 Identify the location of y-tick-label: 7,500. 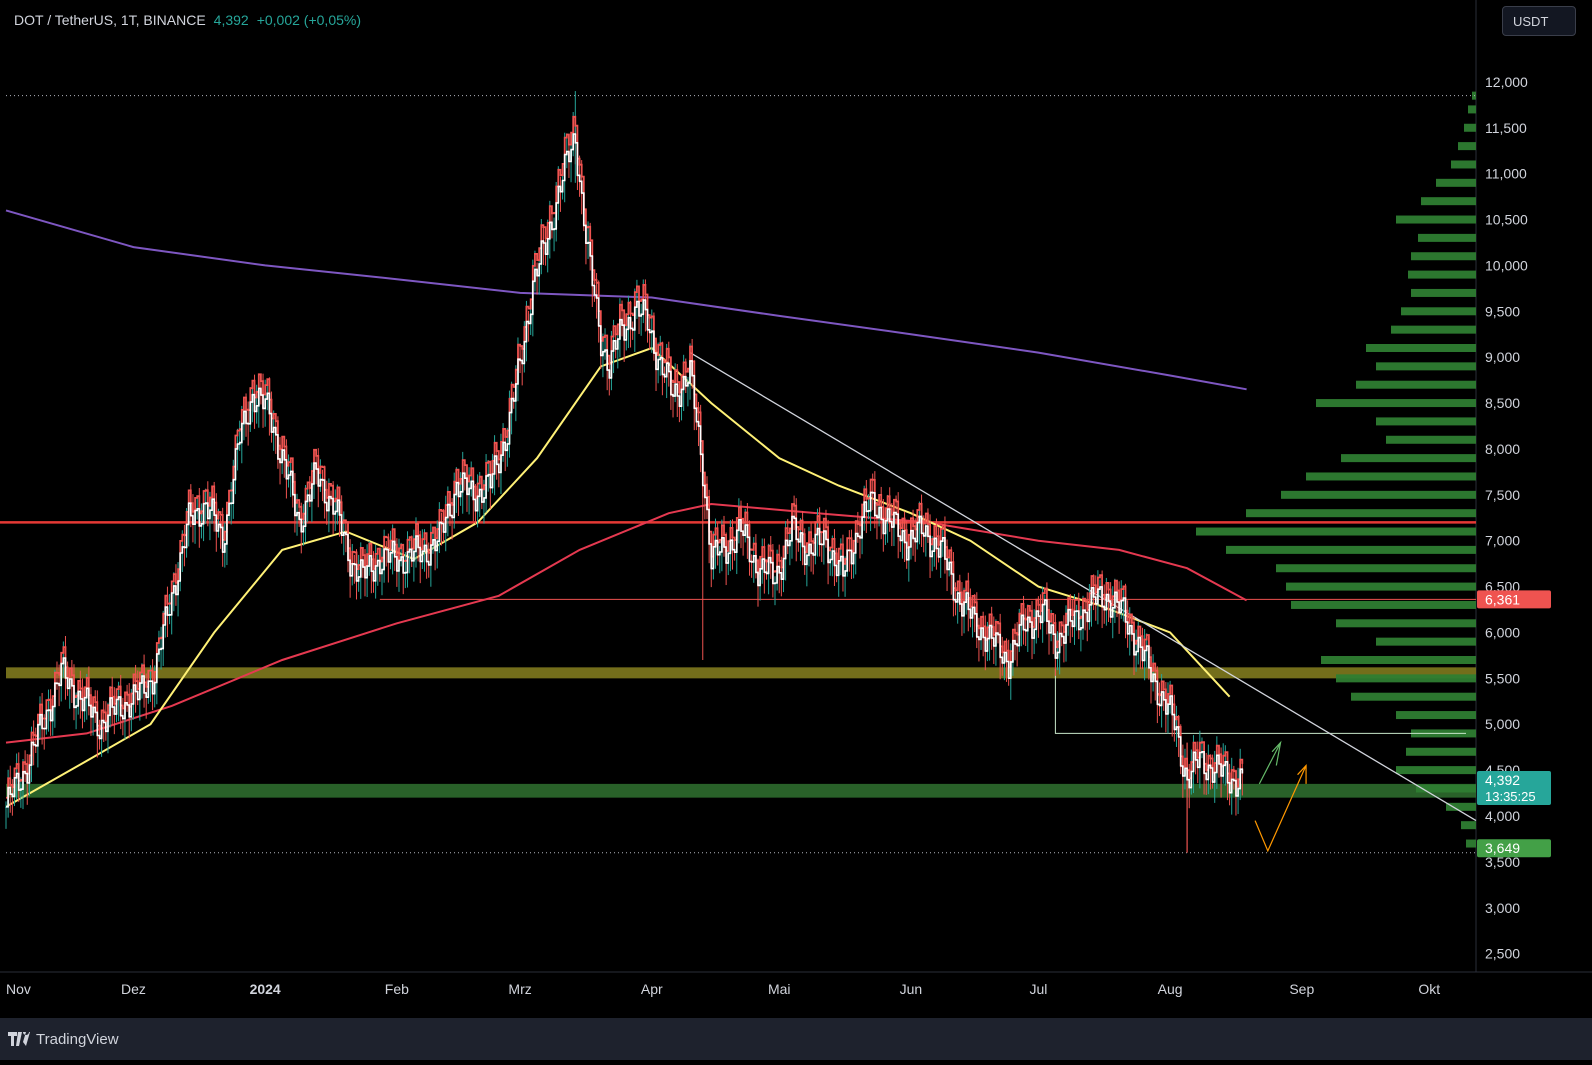
(1502, 495).